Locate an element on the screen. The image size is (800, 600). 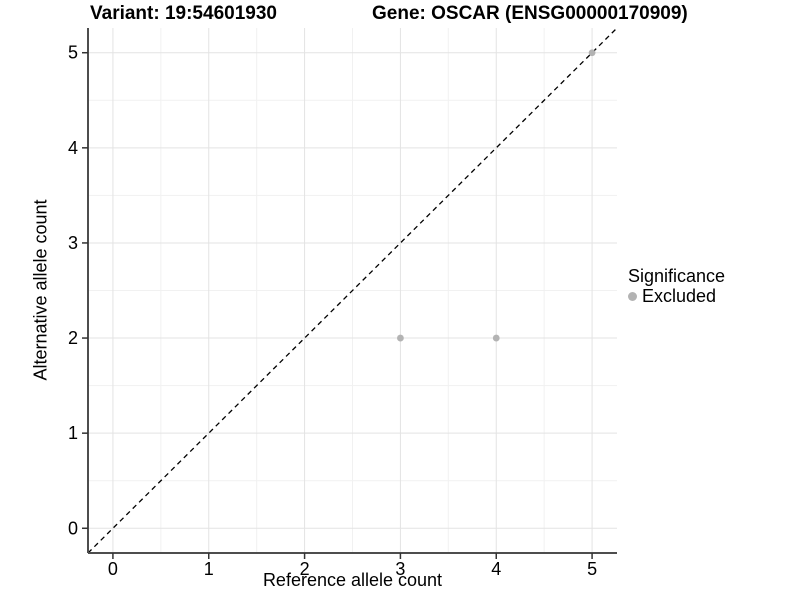
x-tick-label: 2 is located at coordinates (305, 569).